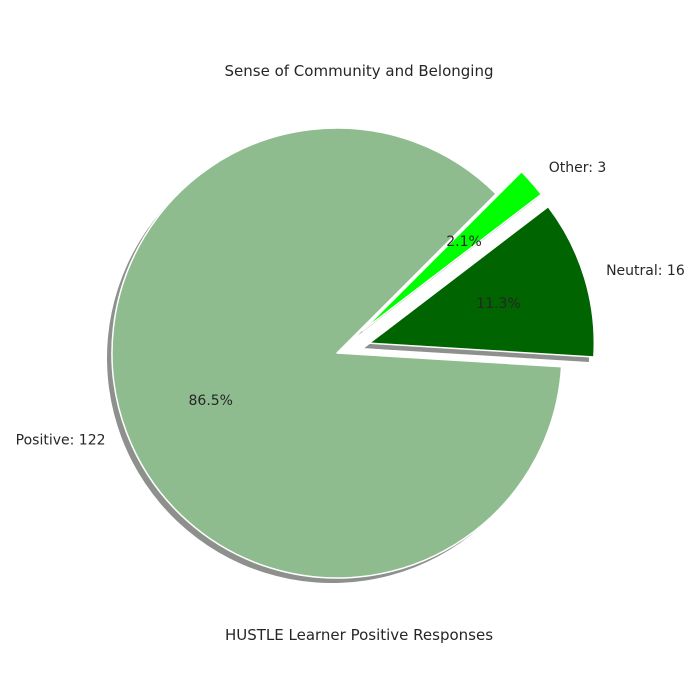 The image size is (700, 700). Describe the element at coordinates (464, 242) in the screenshot. I see `slice-percent-other: 2.1%` at that location.